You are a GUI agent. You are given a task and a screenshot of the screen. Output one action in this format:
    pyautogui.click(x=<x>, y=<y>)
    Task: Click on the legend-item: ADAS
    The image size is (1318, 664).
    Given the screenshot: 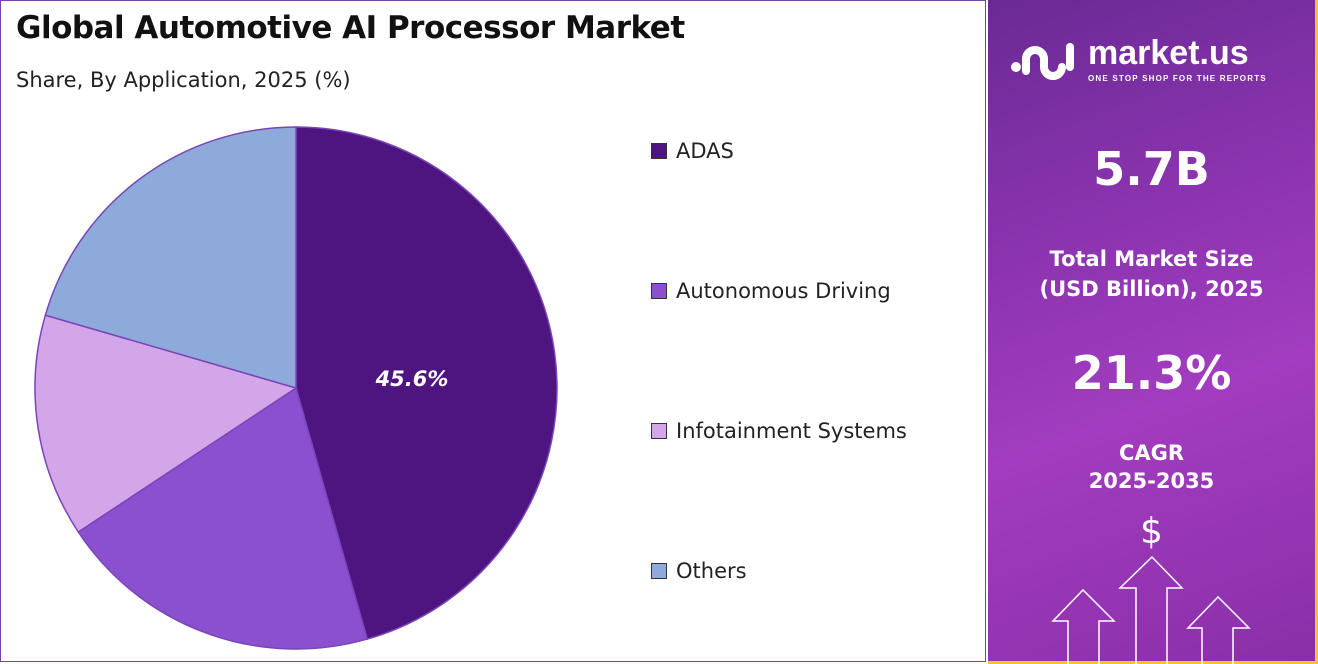 What is the action you would take?
    pyautogui.click(x=692, y=151)
    